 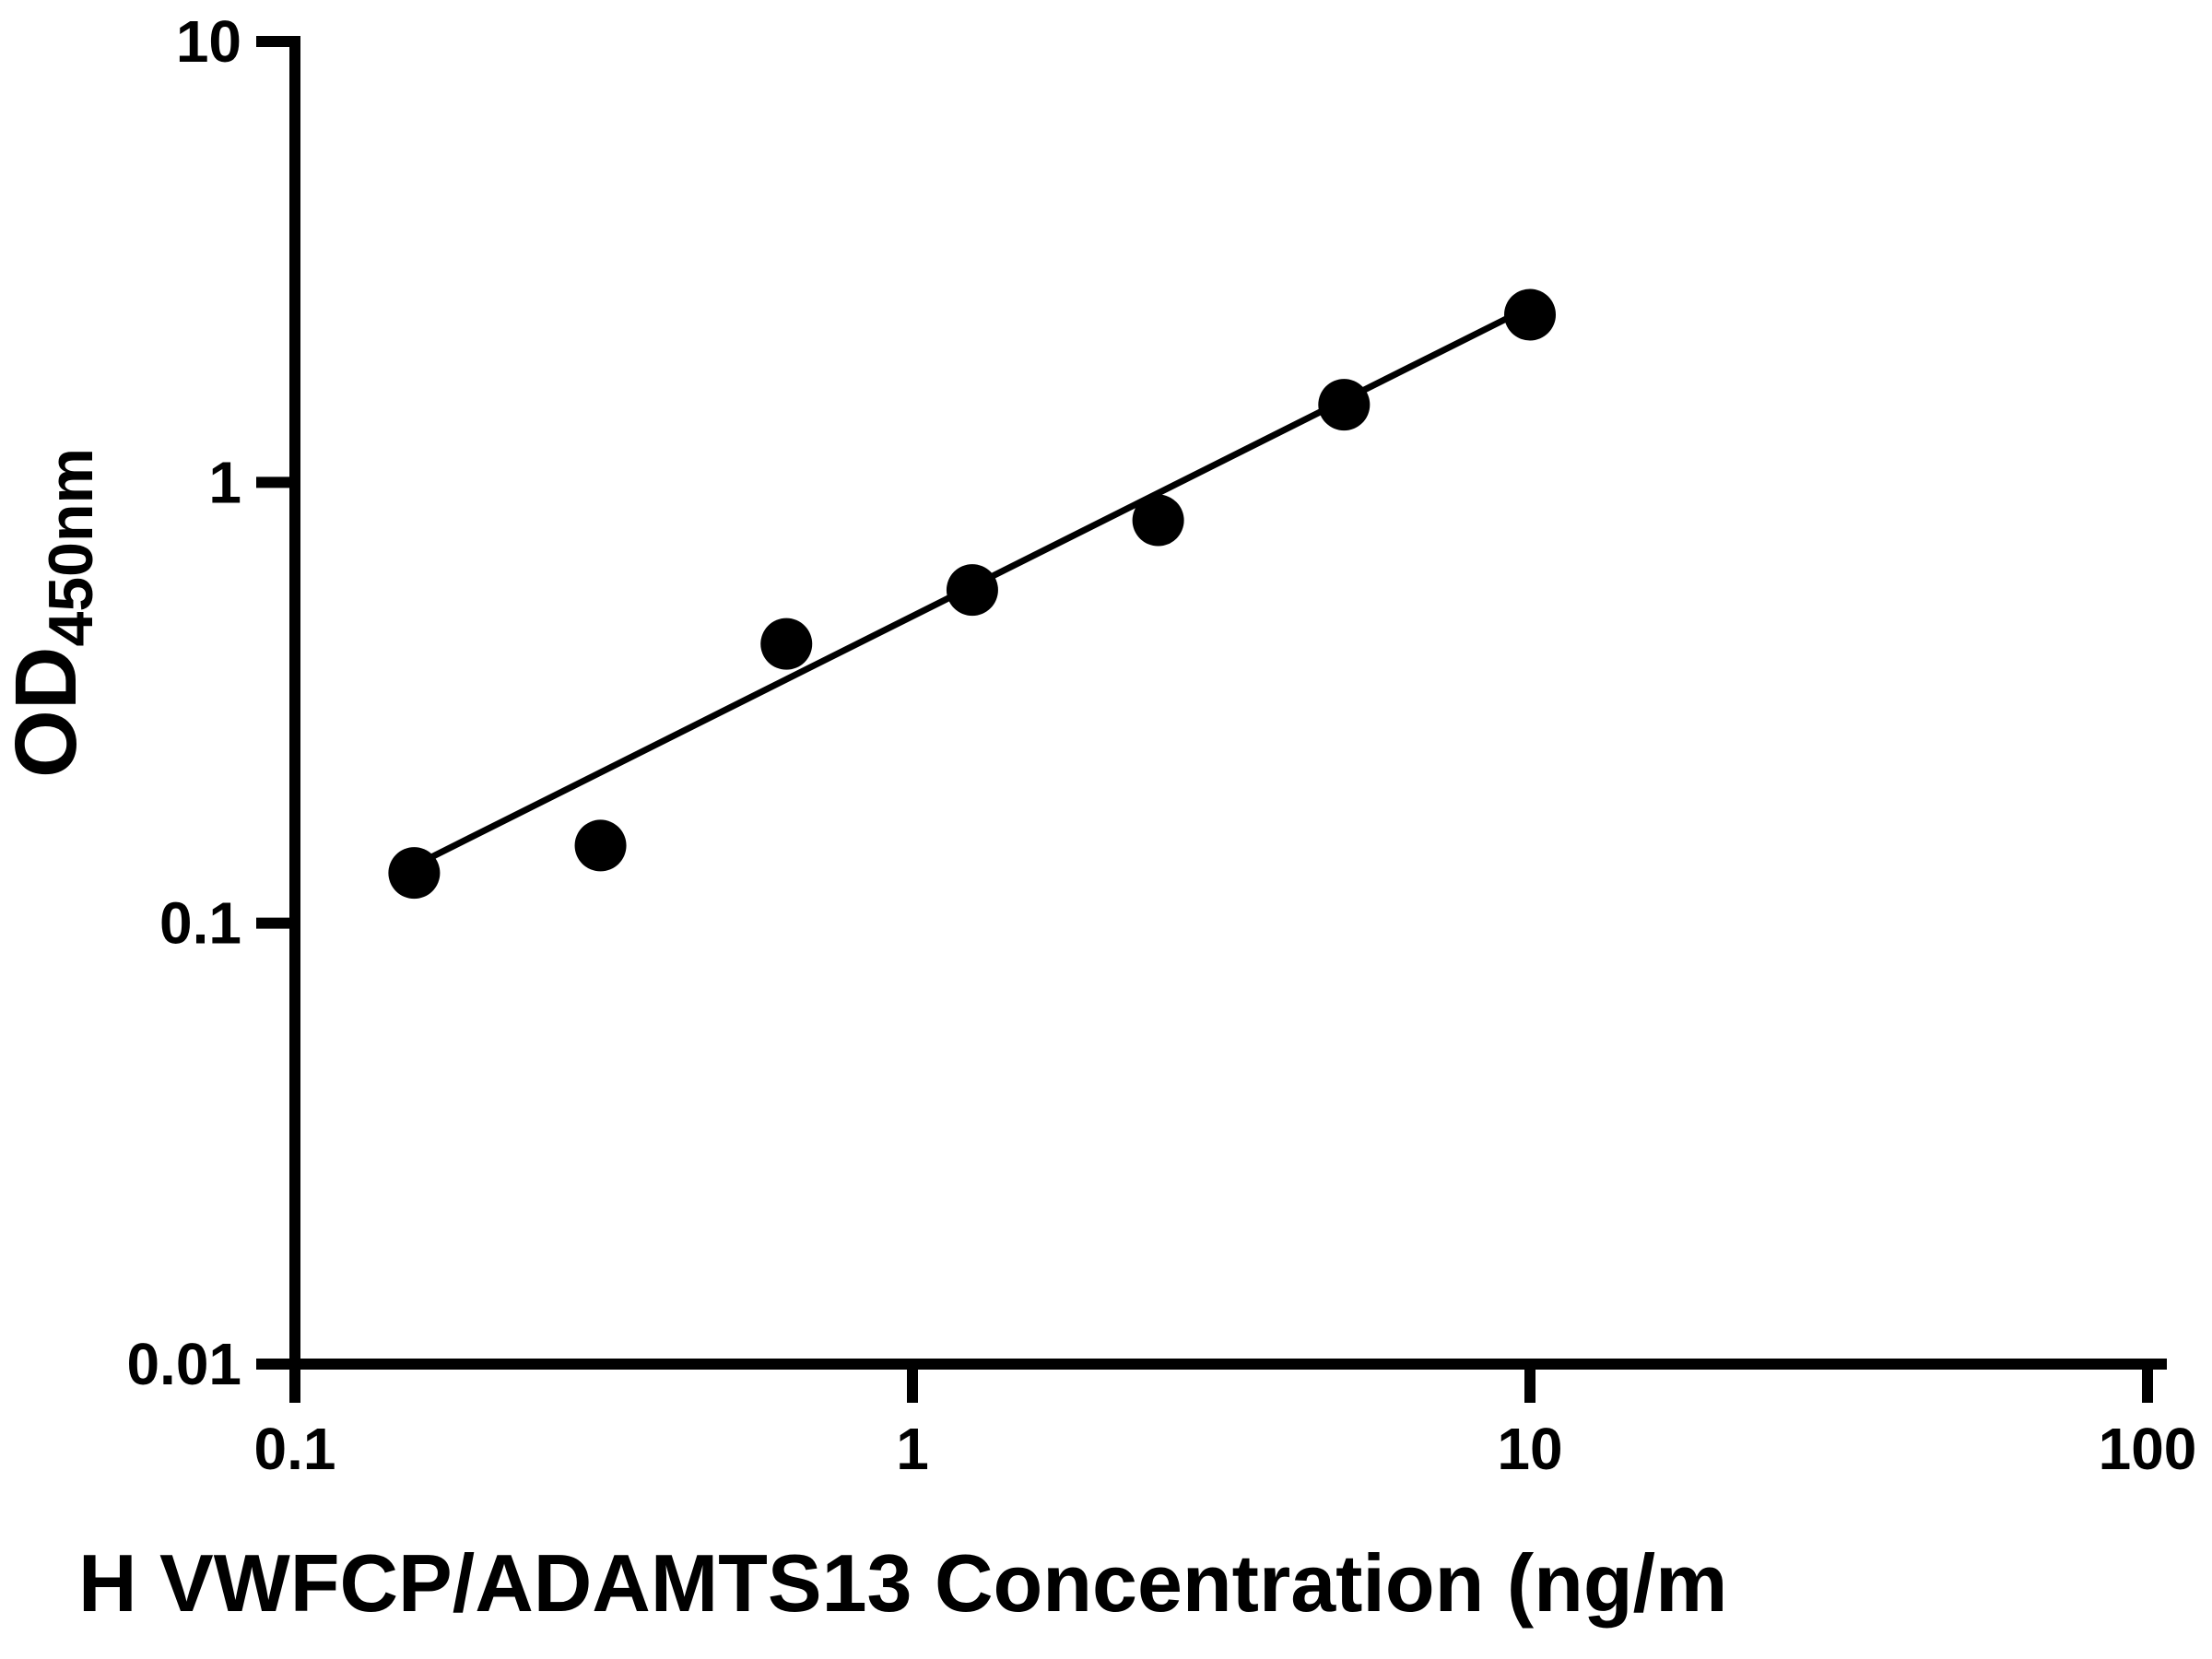 What do you see at coordinates (2148, 1449) in the screenshot?
I see `x-axis-tick-label: 100` at bounding box center [2148, 1449].